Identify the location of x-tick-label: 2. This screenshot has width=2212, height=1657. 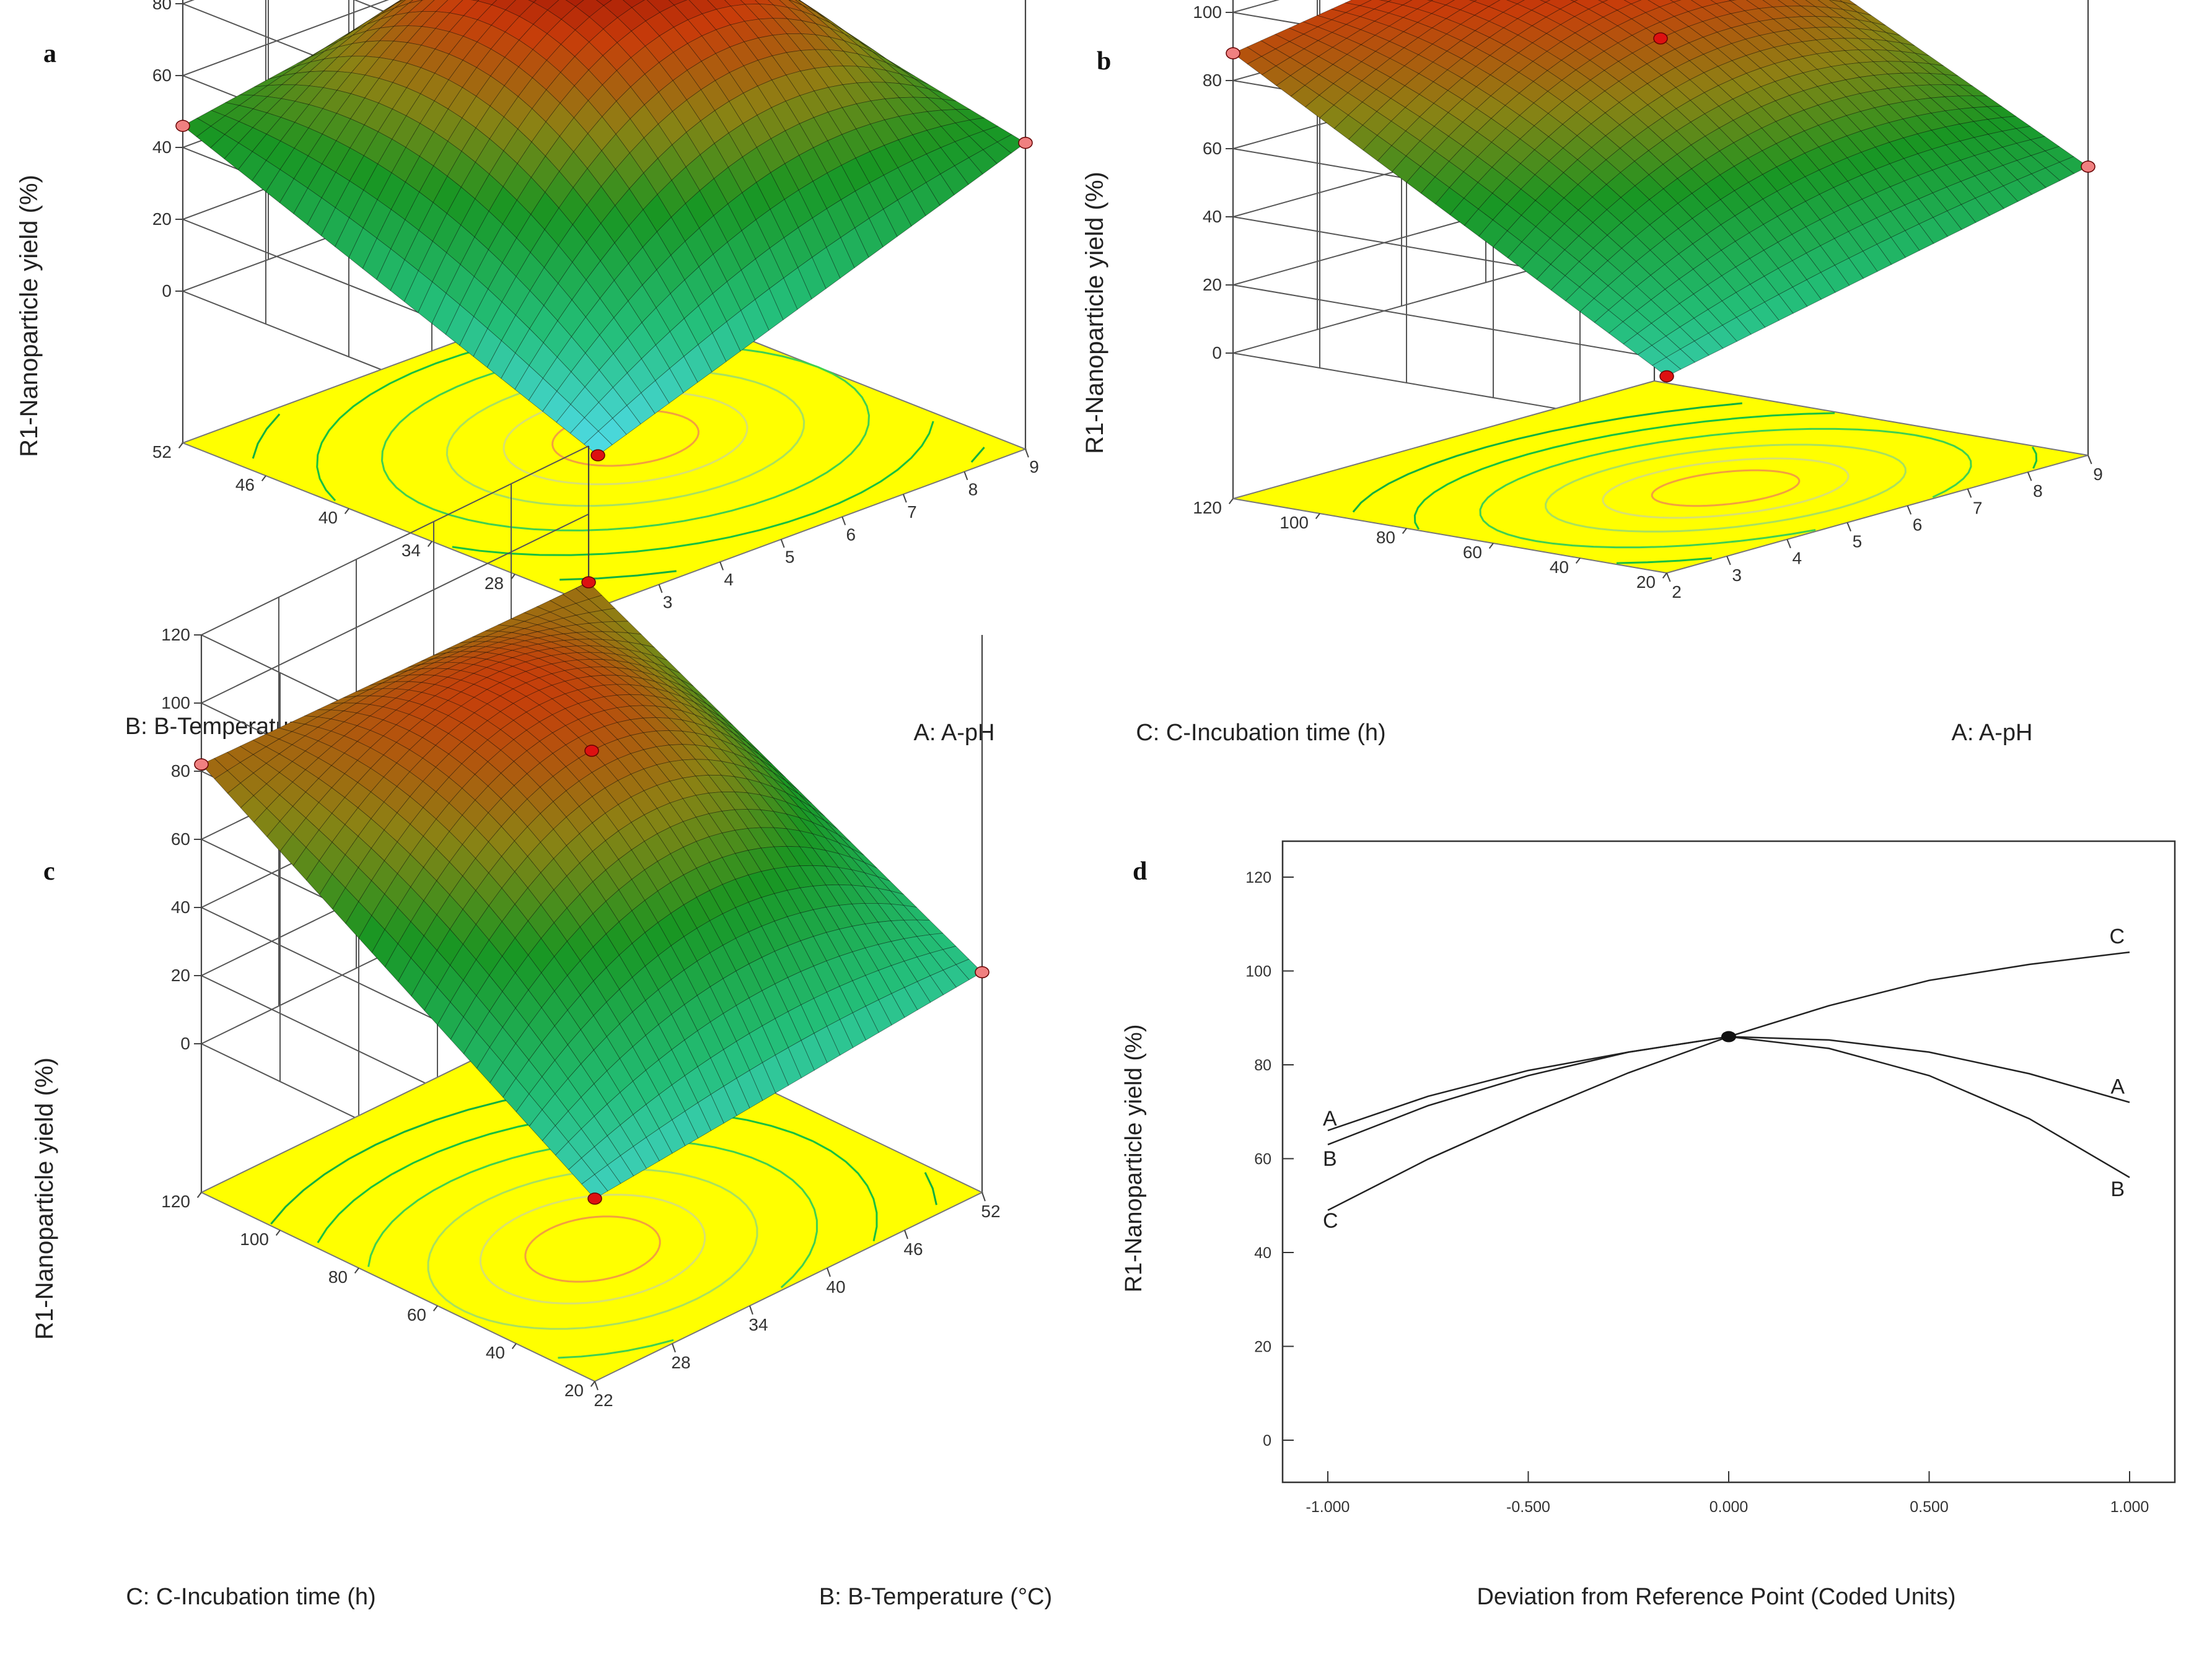
(1677, 591).